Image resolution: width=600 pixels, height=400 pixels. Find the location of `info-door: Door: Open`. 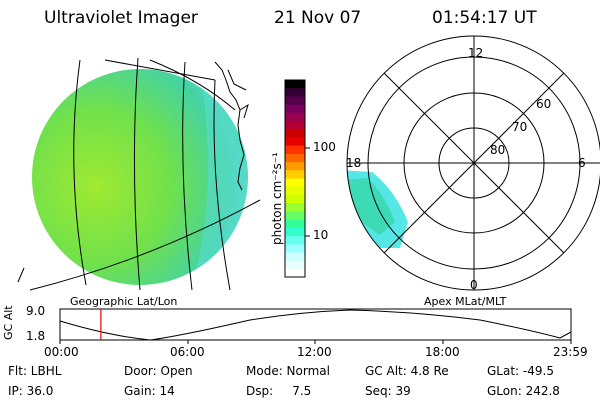

info-door: Door: Open is located at coordinates (158, 371).